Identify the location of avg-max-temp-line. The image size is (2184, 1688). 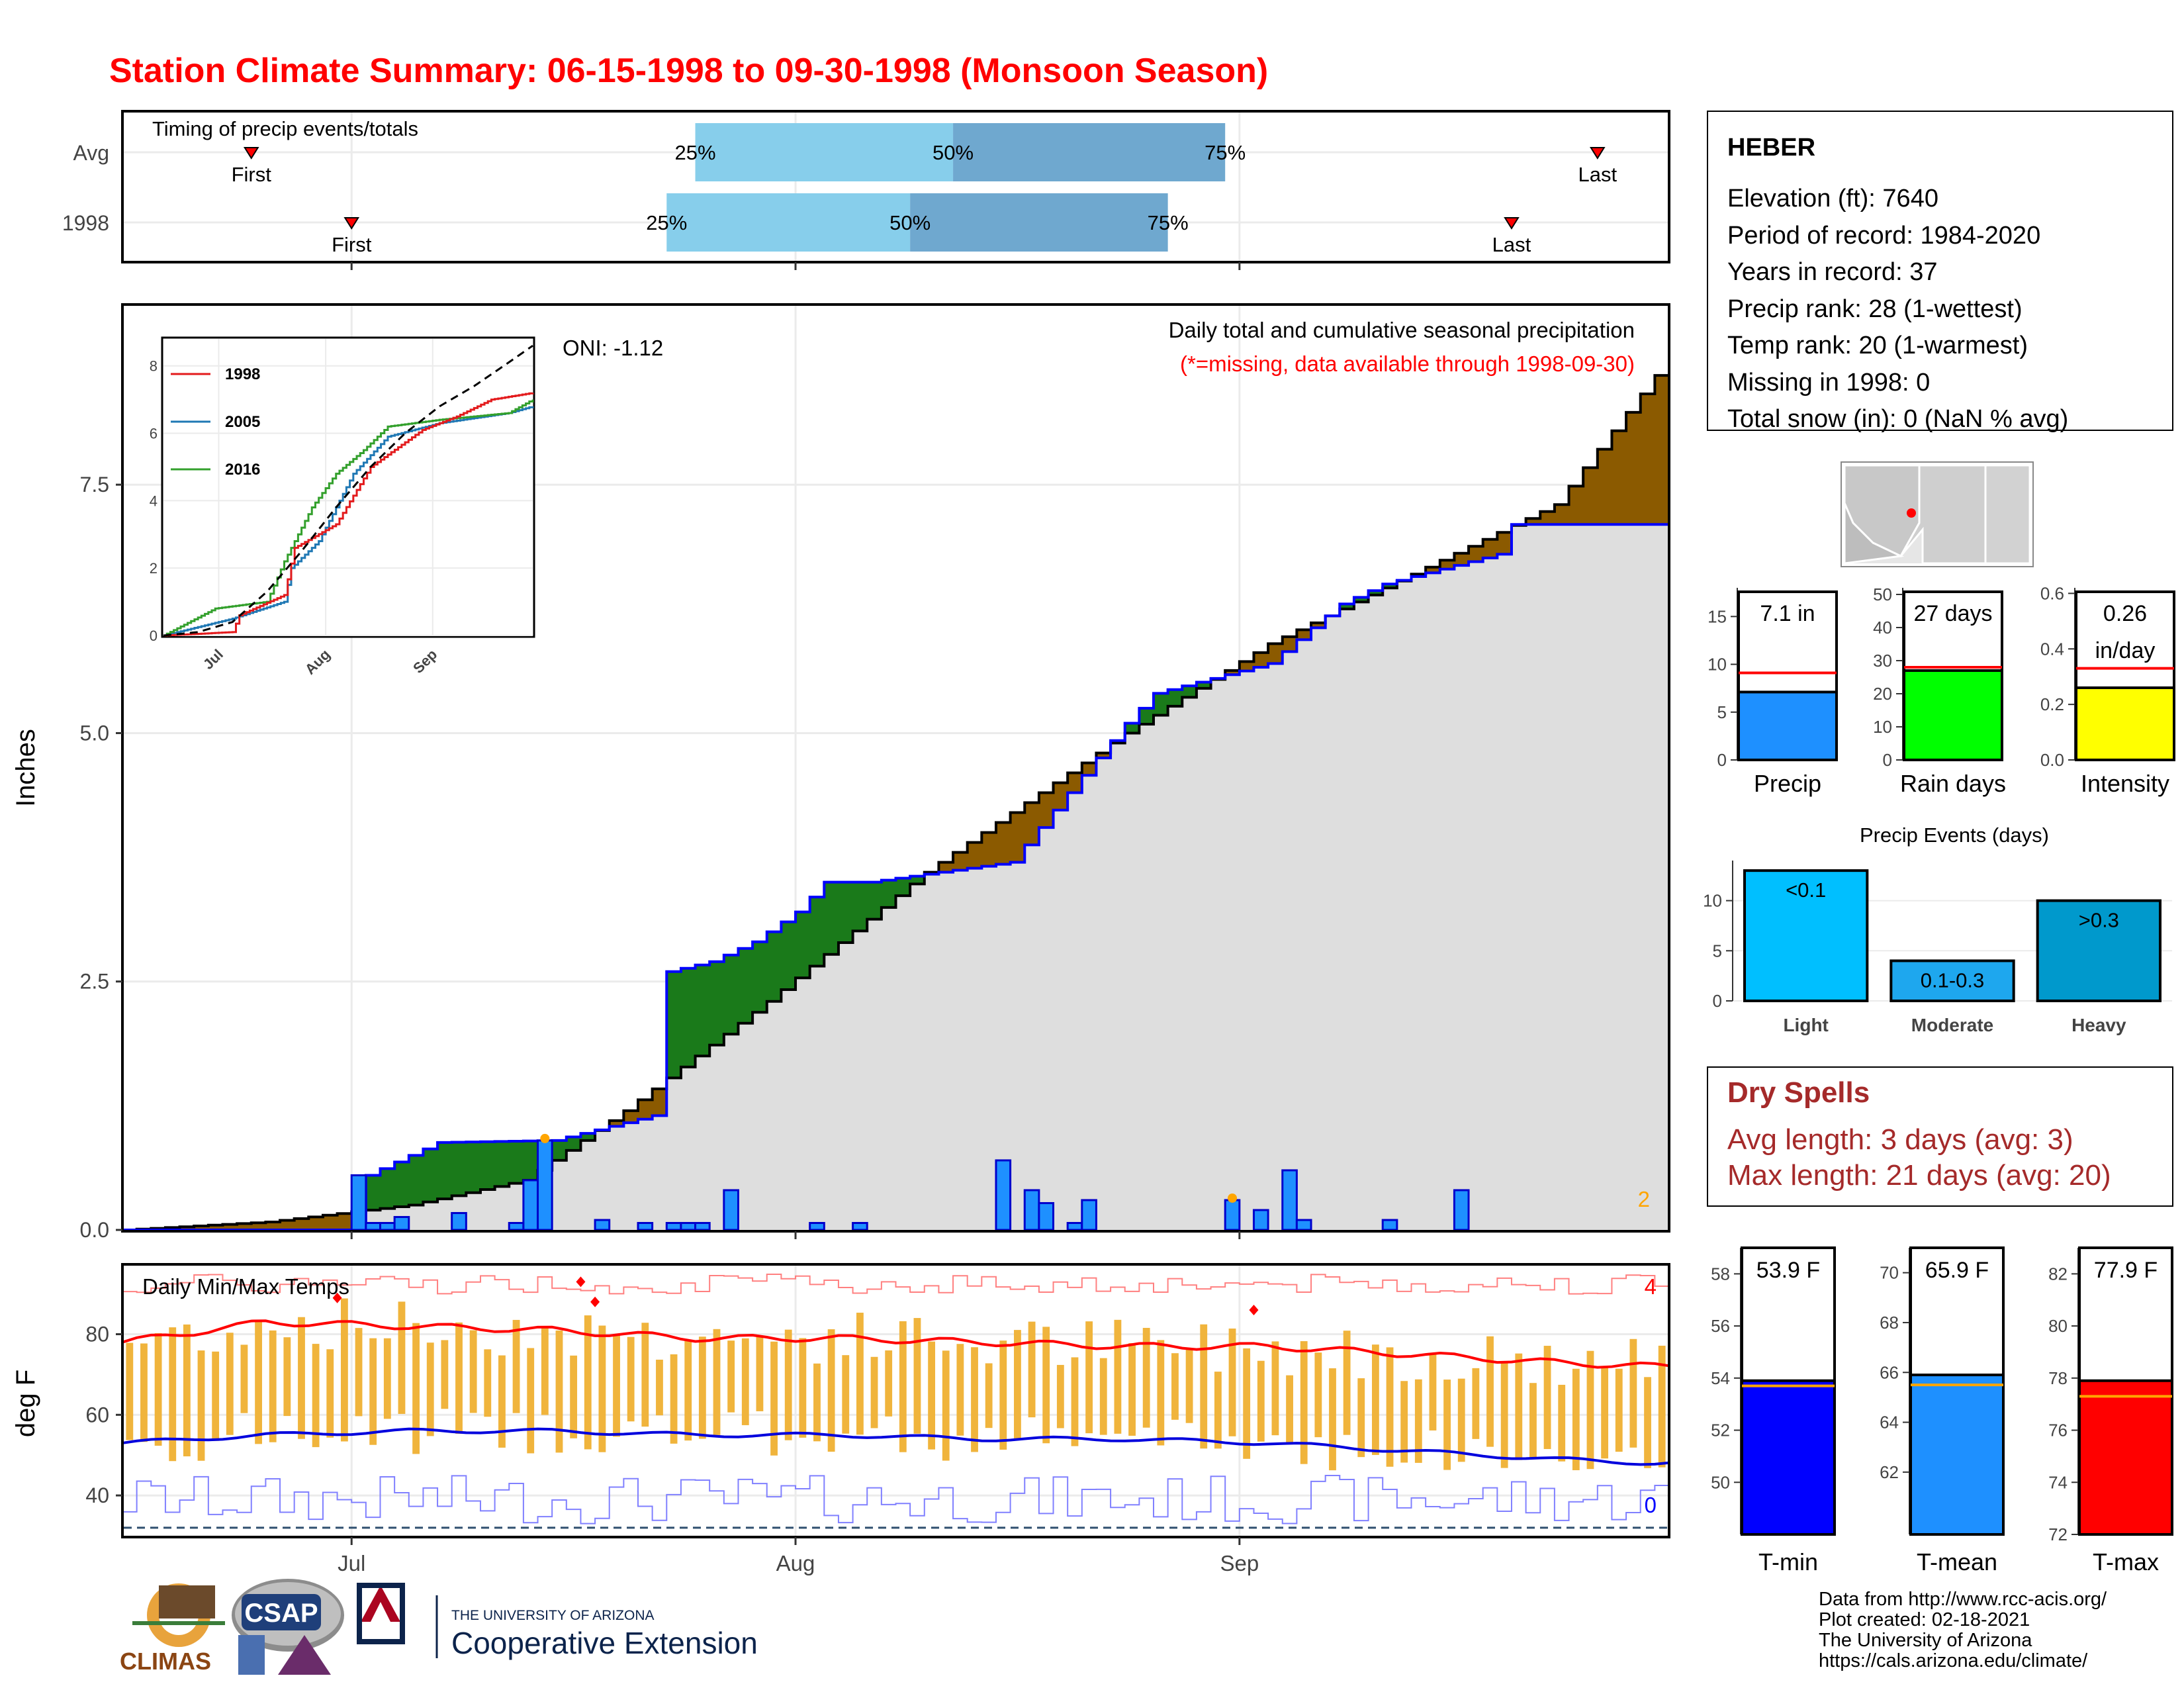
(896, 1344).